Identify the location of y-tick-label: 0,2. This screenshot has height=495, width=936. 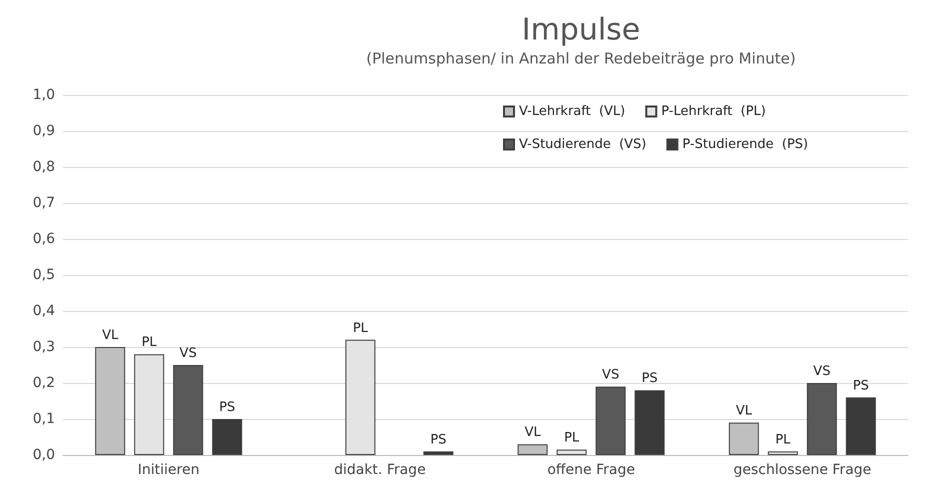
(43, 383).